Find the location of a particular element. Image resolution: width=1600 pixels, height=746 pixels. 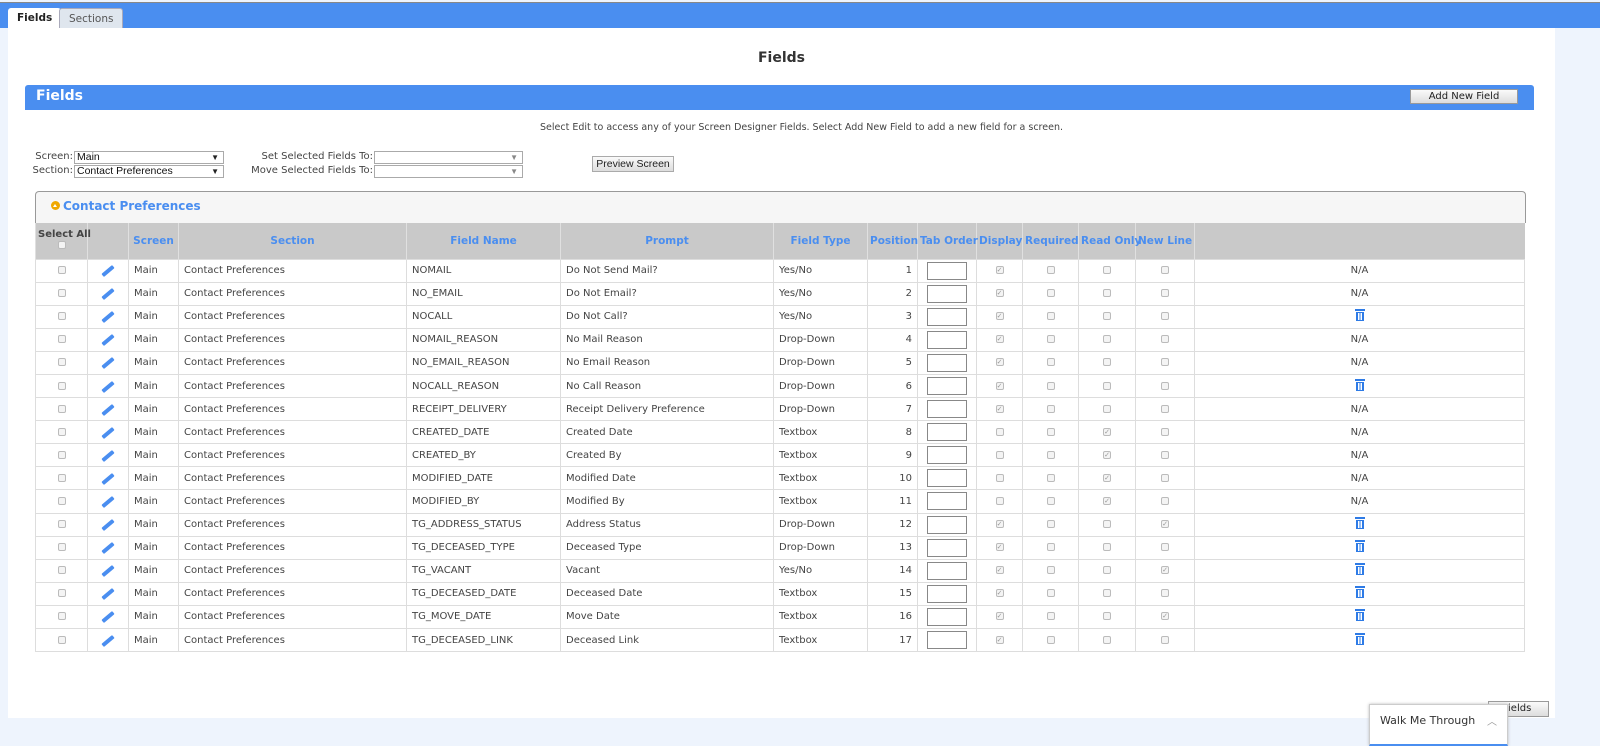

move-selected-select: ▼ is located at coordinates (448, 171).